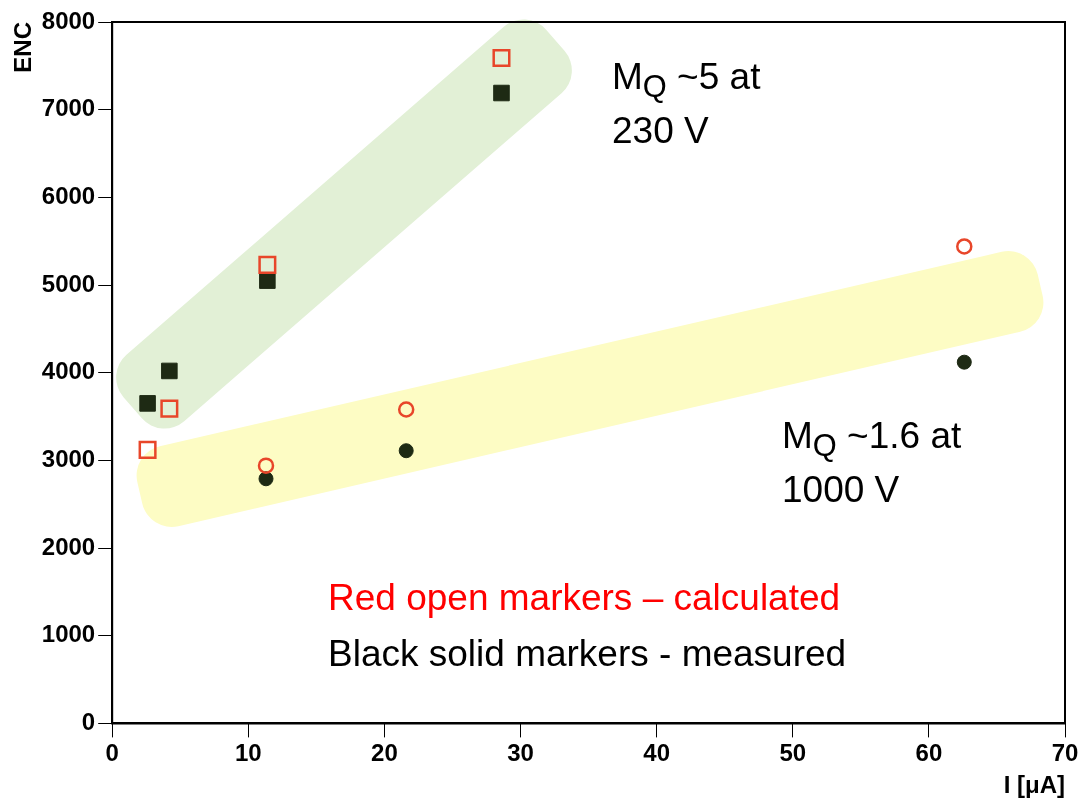  What do you see at coordinates (872, 463) in the screenshot?
I see `annotation: M$_{Q}$ ~1.6 at 1000 V` at bounding box center [872, 463].